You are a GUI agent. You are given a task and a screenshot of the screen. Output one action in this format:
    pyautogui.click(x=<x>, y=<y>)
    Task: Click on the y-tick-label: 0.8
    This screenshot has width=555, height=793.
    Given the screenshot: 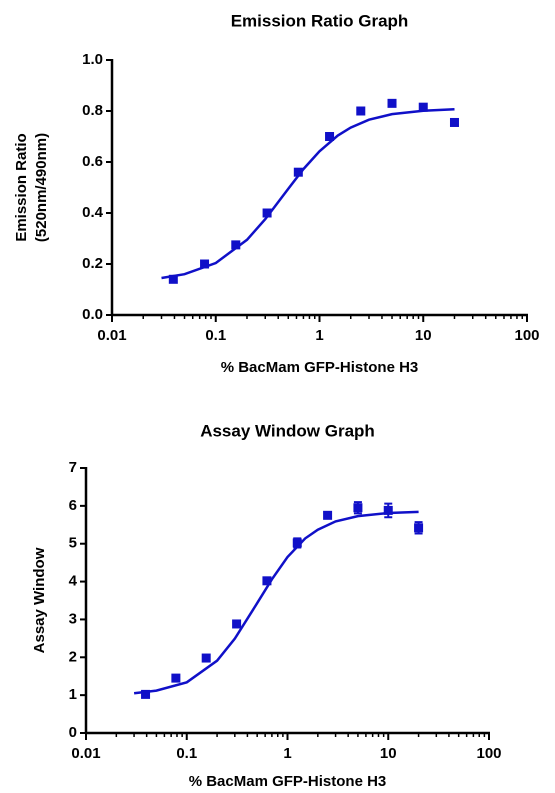 What is the action you would take?
    pyautogui.click(x=92, y=110)
    